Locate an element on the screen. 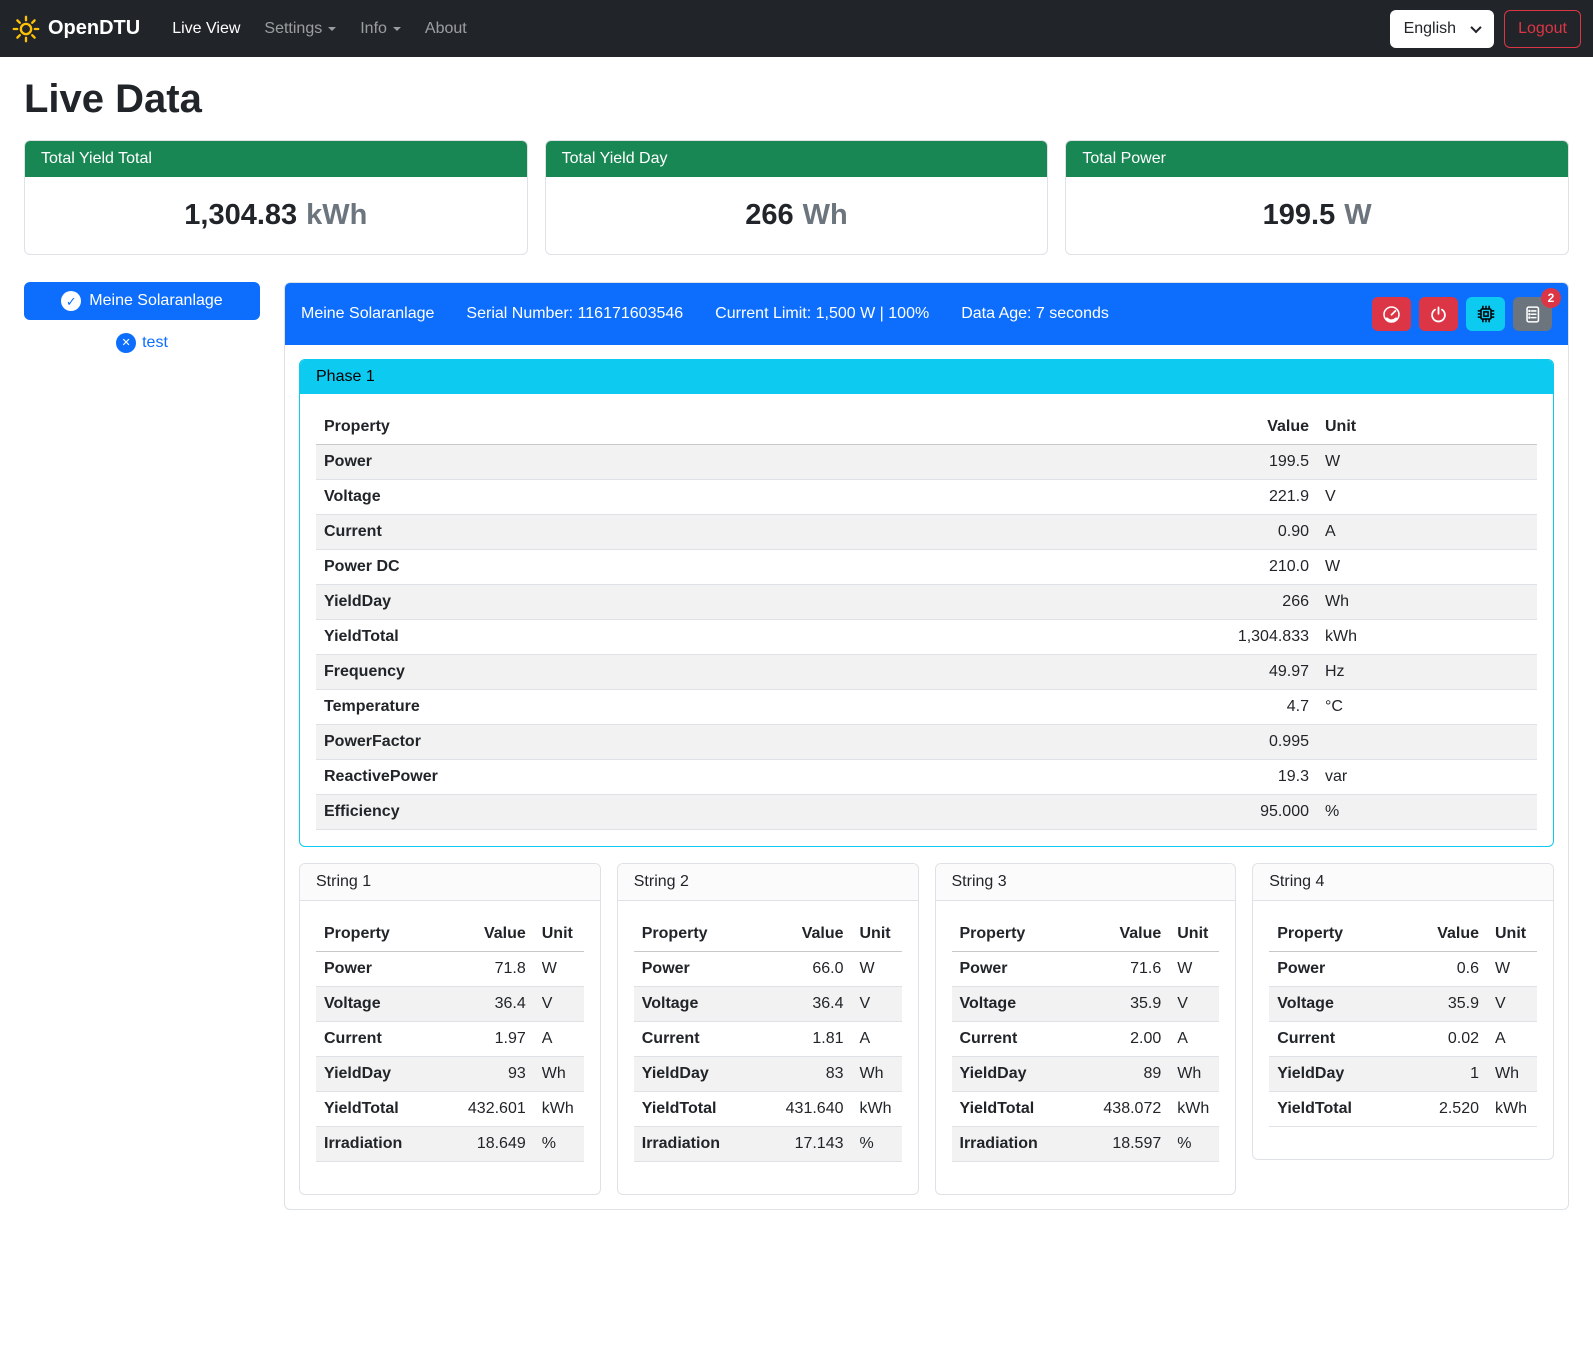 The width and height of the screenshot is (1593, 1359). table-row: Current 2.00 A is located at coordinates (1085, 1039).